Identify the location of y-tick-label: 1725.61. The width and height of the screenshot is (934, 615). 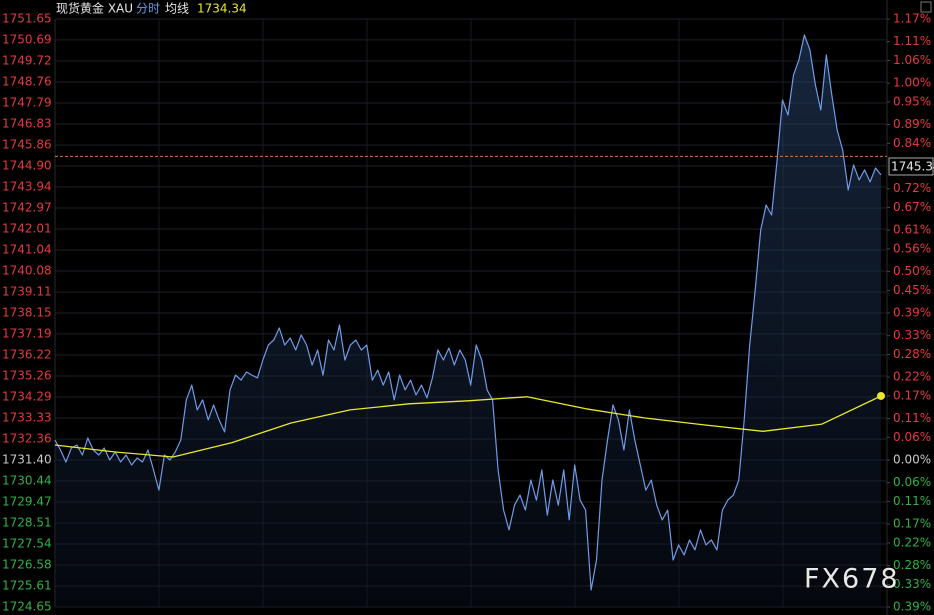
(27, 586).